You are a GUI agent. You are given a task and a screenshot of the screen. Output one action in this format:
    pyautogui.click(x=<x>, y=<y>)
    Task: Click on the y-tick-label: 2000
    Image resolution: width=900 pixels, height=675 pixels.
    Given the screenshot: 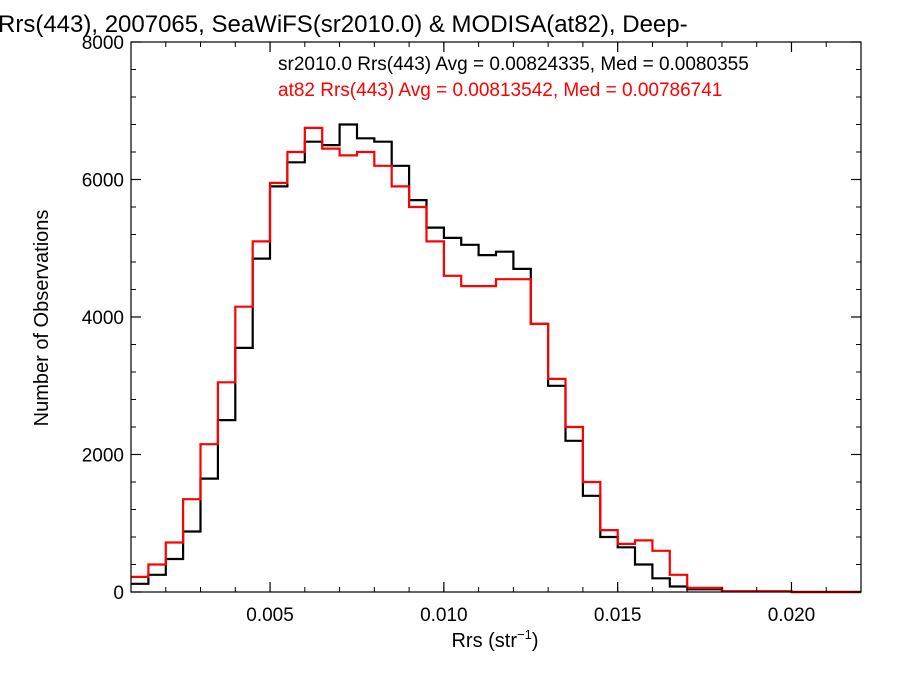 What is the action you would take?
    pyautogui.click(x=103, y=456)
    